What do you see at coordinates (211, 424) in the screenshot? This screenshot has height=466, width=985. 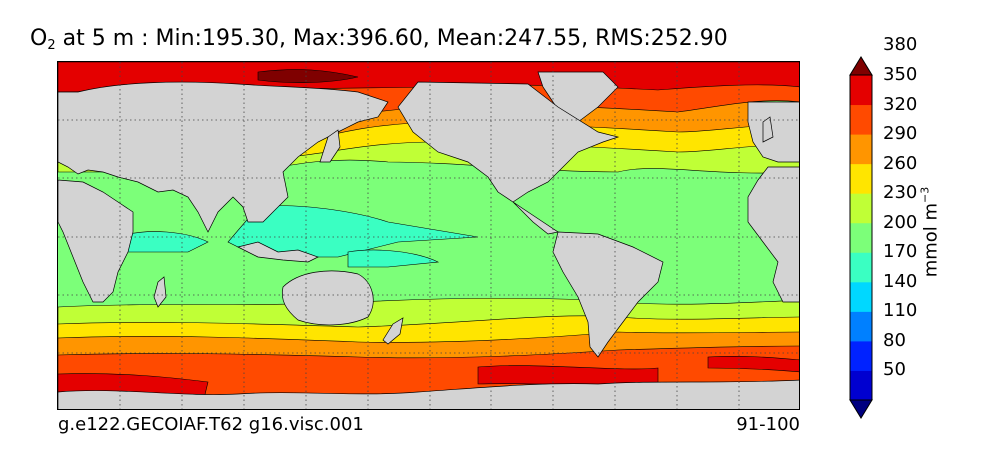 I see `case-name-label: g.e122.GECOIAF.T62 g16.visc.001` at bounding box center [211, 424].